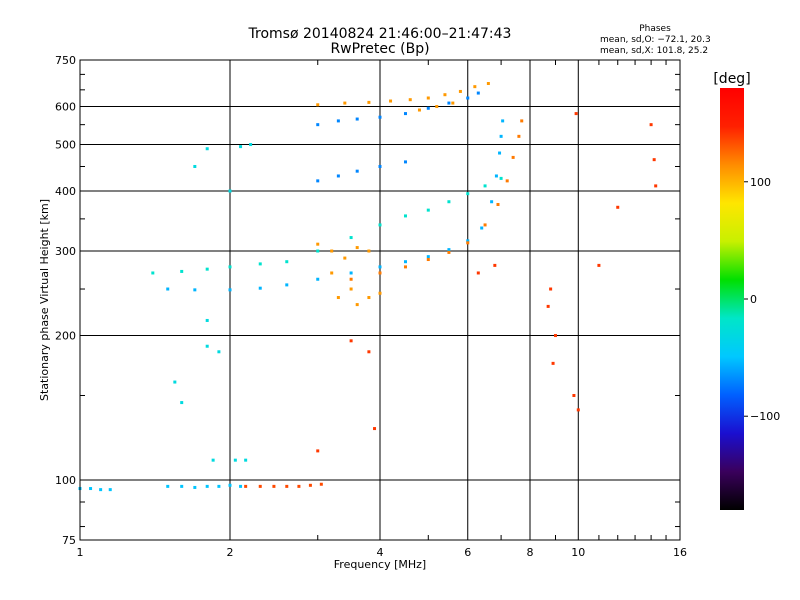 This screenshot has width=800, height=600. Describe the element at coordinates (65, 251) in the screenshot. I see `y-tick-label: 300` at that location.